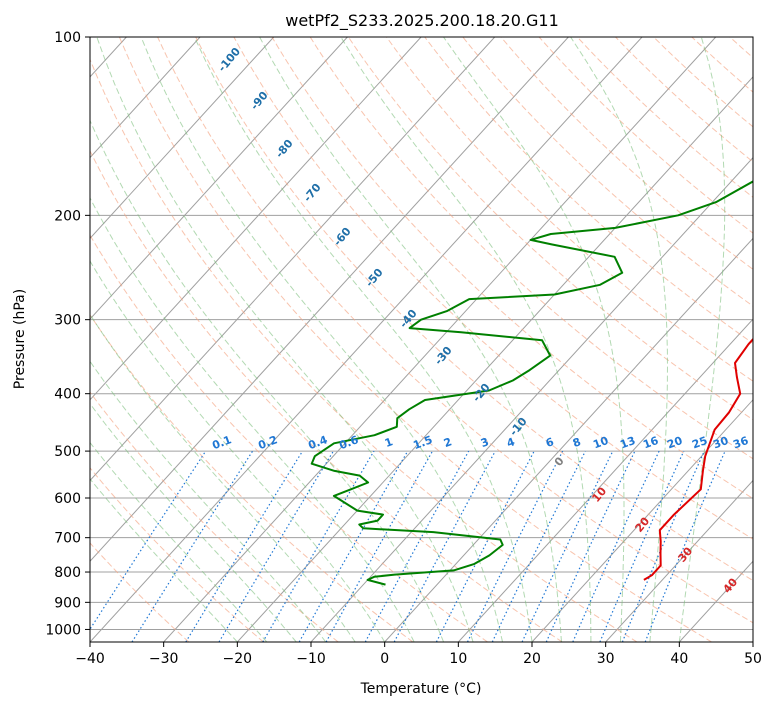 The height and width of the screenshot is (708, 775). Describe the element at coordinates (63, 630) in the screenshot. I see `y-tick-label: 1000` at that location.